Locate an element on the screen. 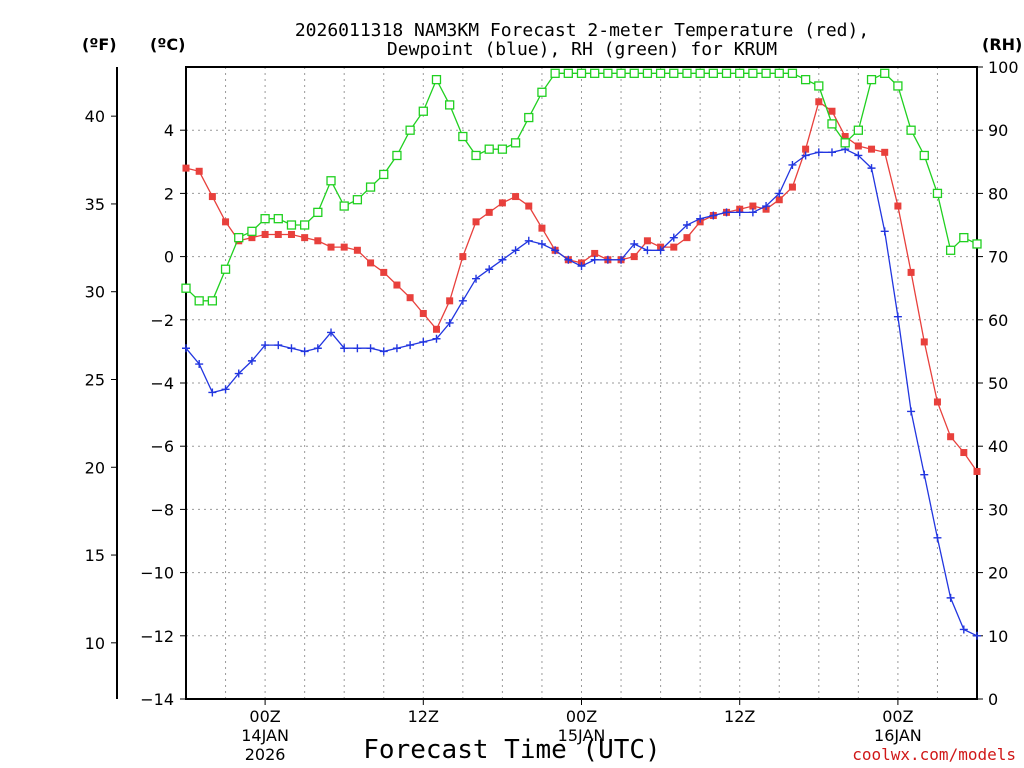 The width and height of the screenshot is (1024, 768). celsius-tick-label: −10 is located at coordinates (157, 573).